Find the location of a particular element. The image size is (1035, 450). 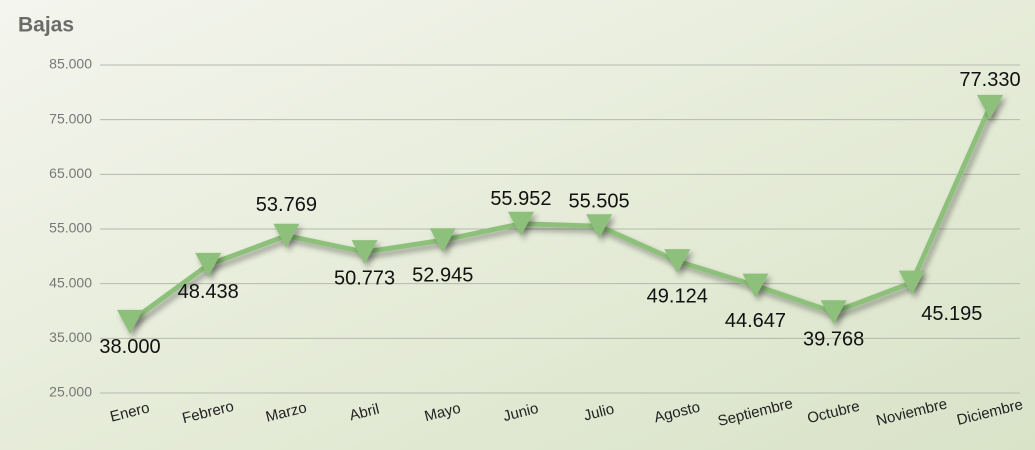

data-label: 39.768 is located at coordinates (833, 340).